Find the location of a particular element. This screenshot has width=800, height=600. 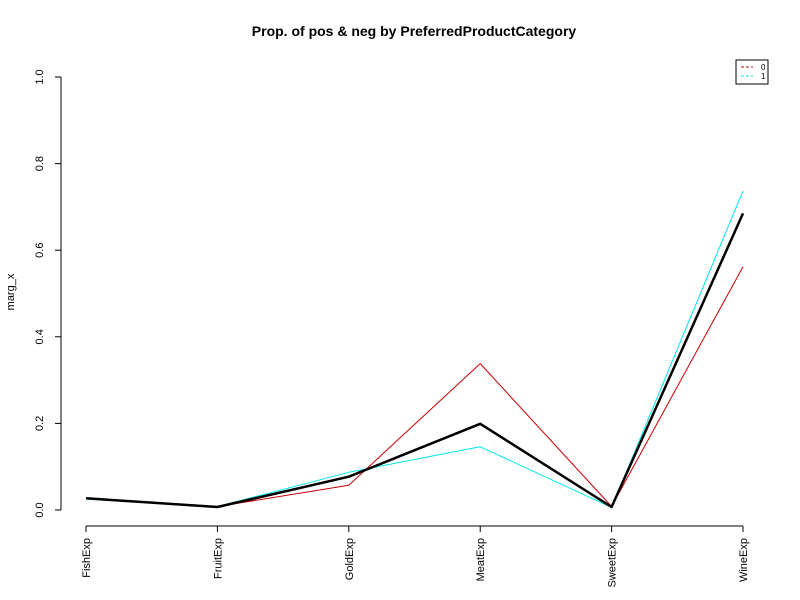

y-tick-label: 0.8 is located at coordinates (40, 163).